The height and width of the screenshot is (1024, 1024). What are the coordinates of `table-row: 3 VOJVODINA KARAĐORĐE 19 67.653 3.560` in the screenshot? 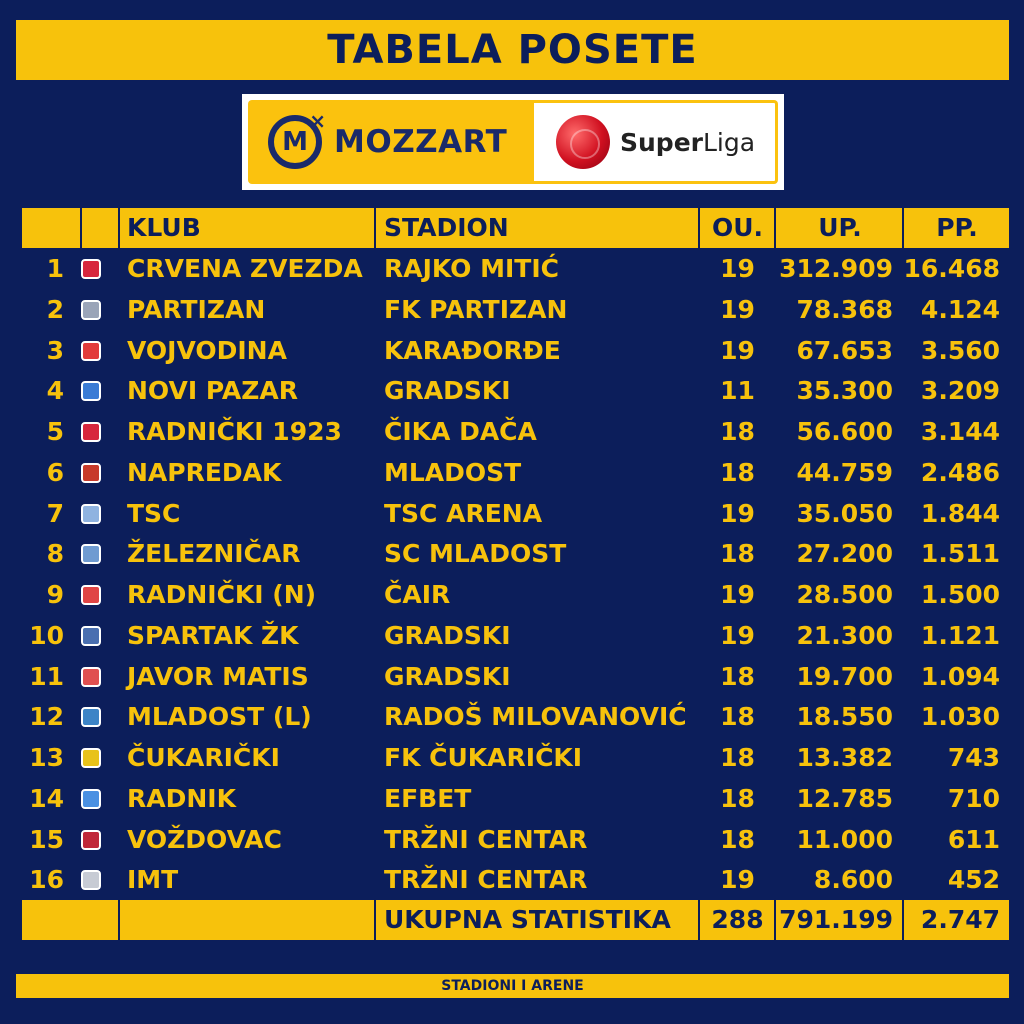 It's located at (512, 351).